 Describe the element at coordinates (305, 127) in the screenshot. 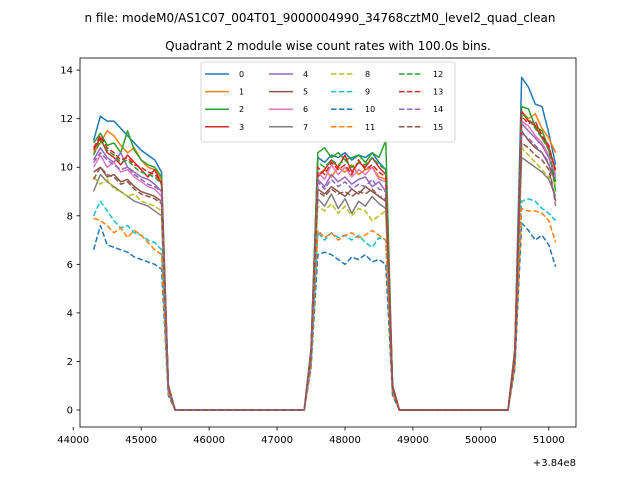

I see `legend-label-7: 7` at that location.